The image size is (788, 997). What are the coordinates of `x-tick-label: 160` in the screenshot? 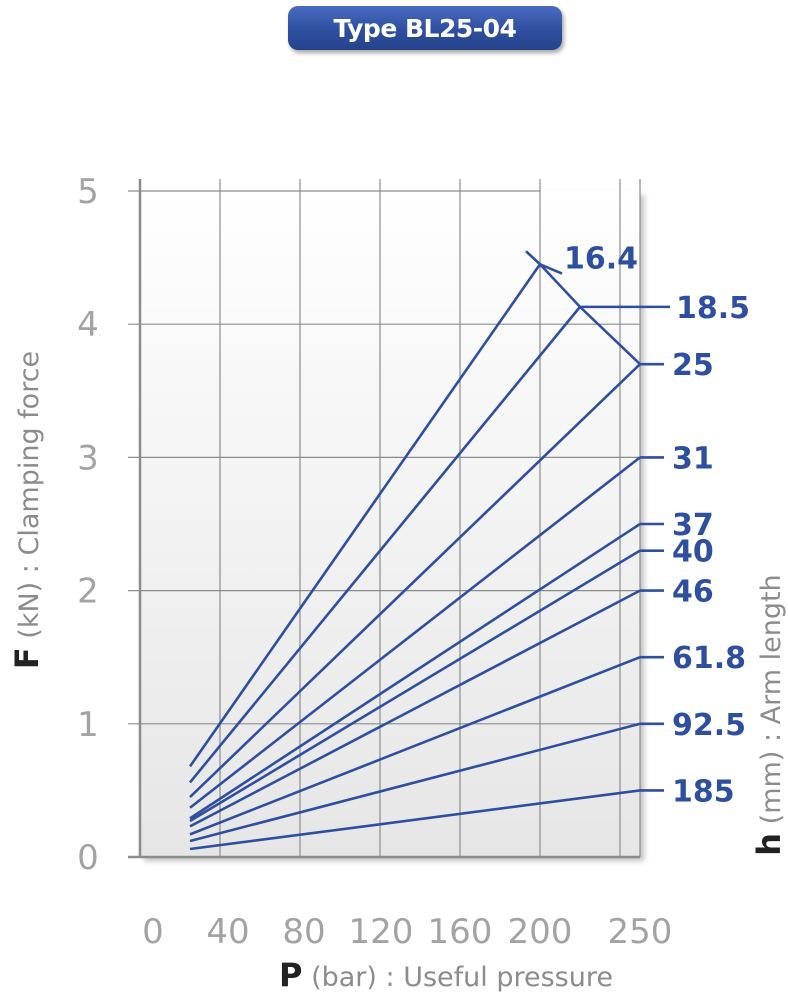 It's located at (460, 932).